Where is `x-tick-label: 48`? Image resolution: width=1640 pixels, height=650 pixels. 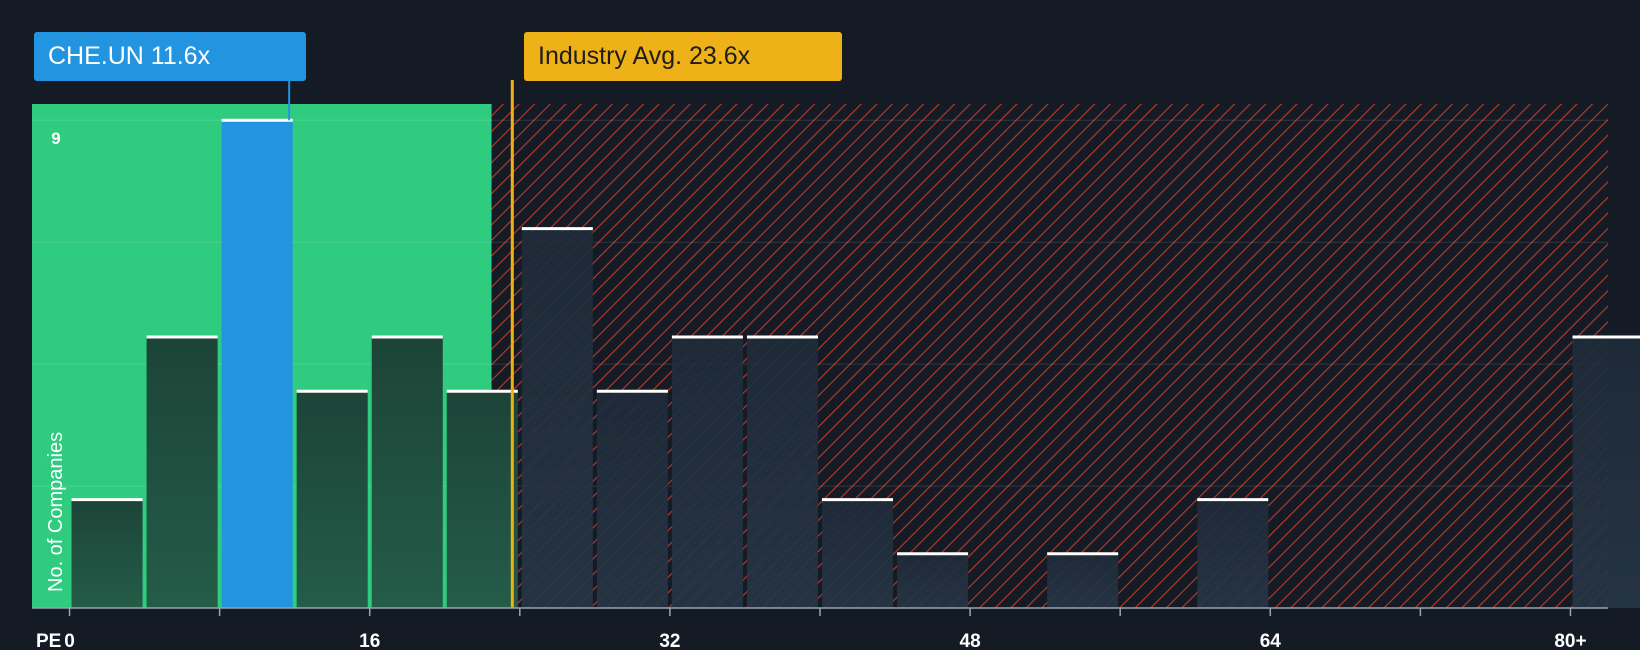
x-tick-label: 48 is located at coordinates (970, 640).